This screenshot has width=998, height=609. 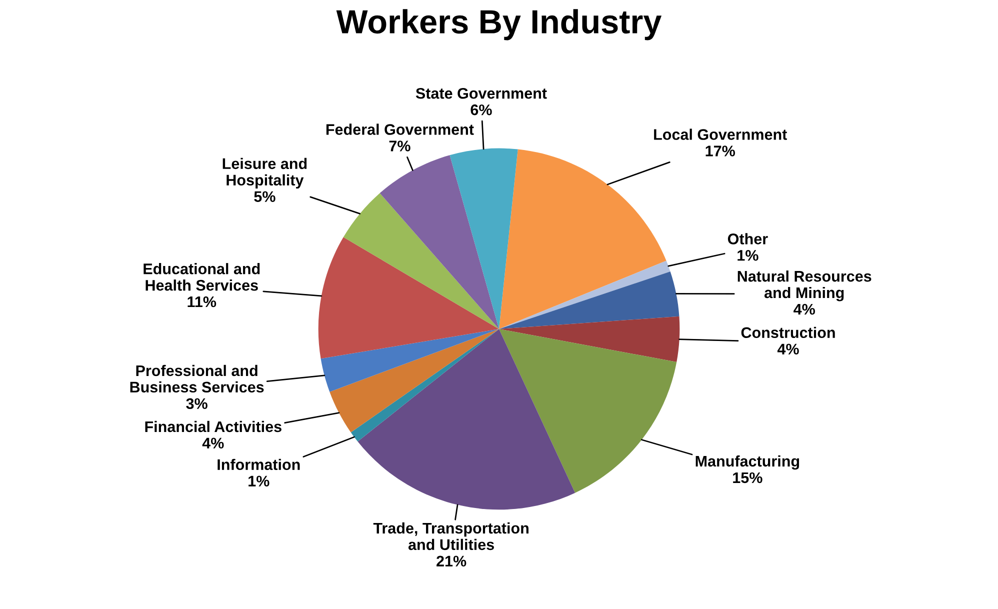 What do you see at coordinates (748, 238) in the screenshot?
I see `slice-label: Other` at bounding box center [748, 238].